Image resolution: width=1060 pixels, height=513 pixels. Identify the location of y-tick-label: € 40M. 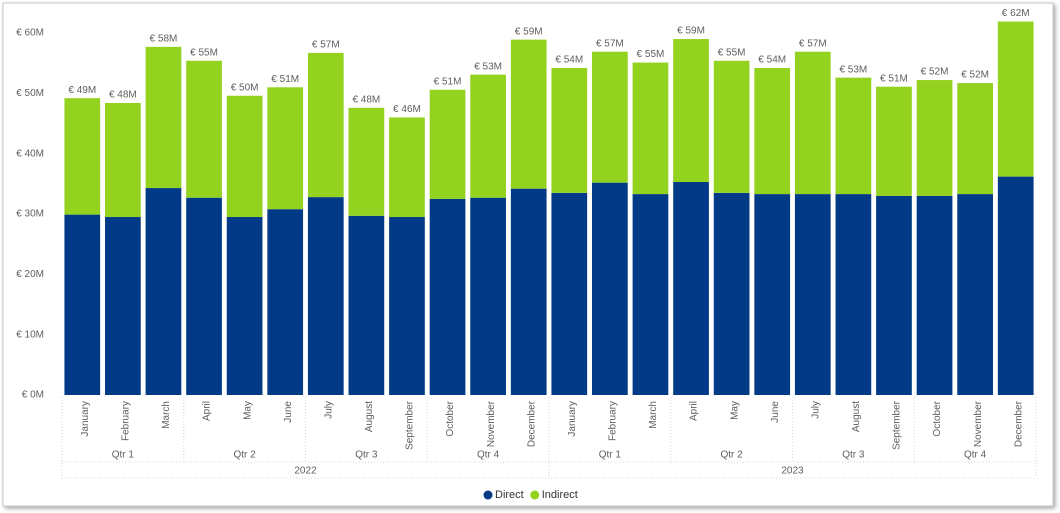
(30, 153).